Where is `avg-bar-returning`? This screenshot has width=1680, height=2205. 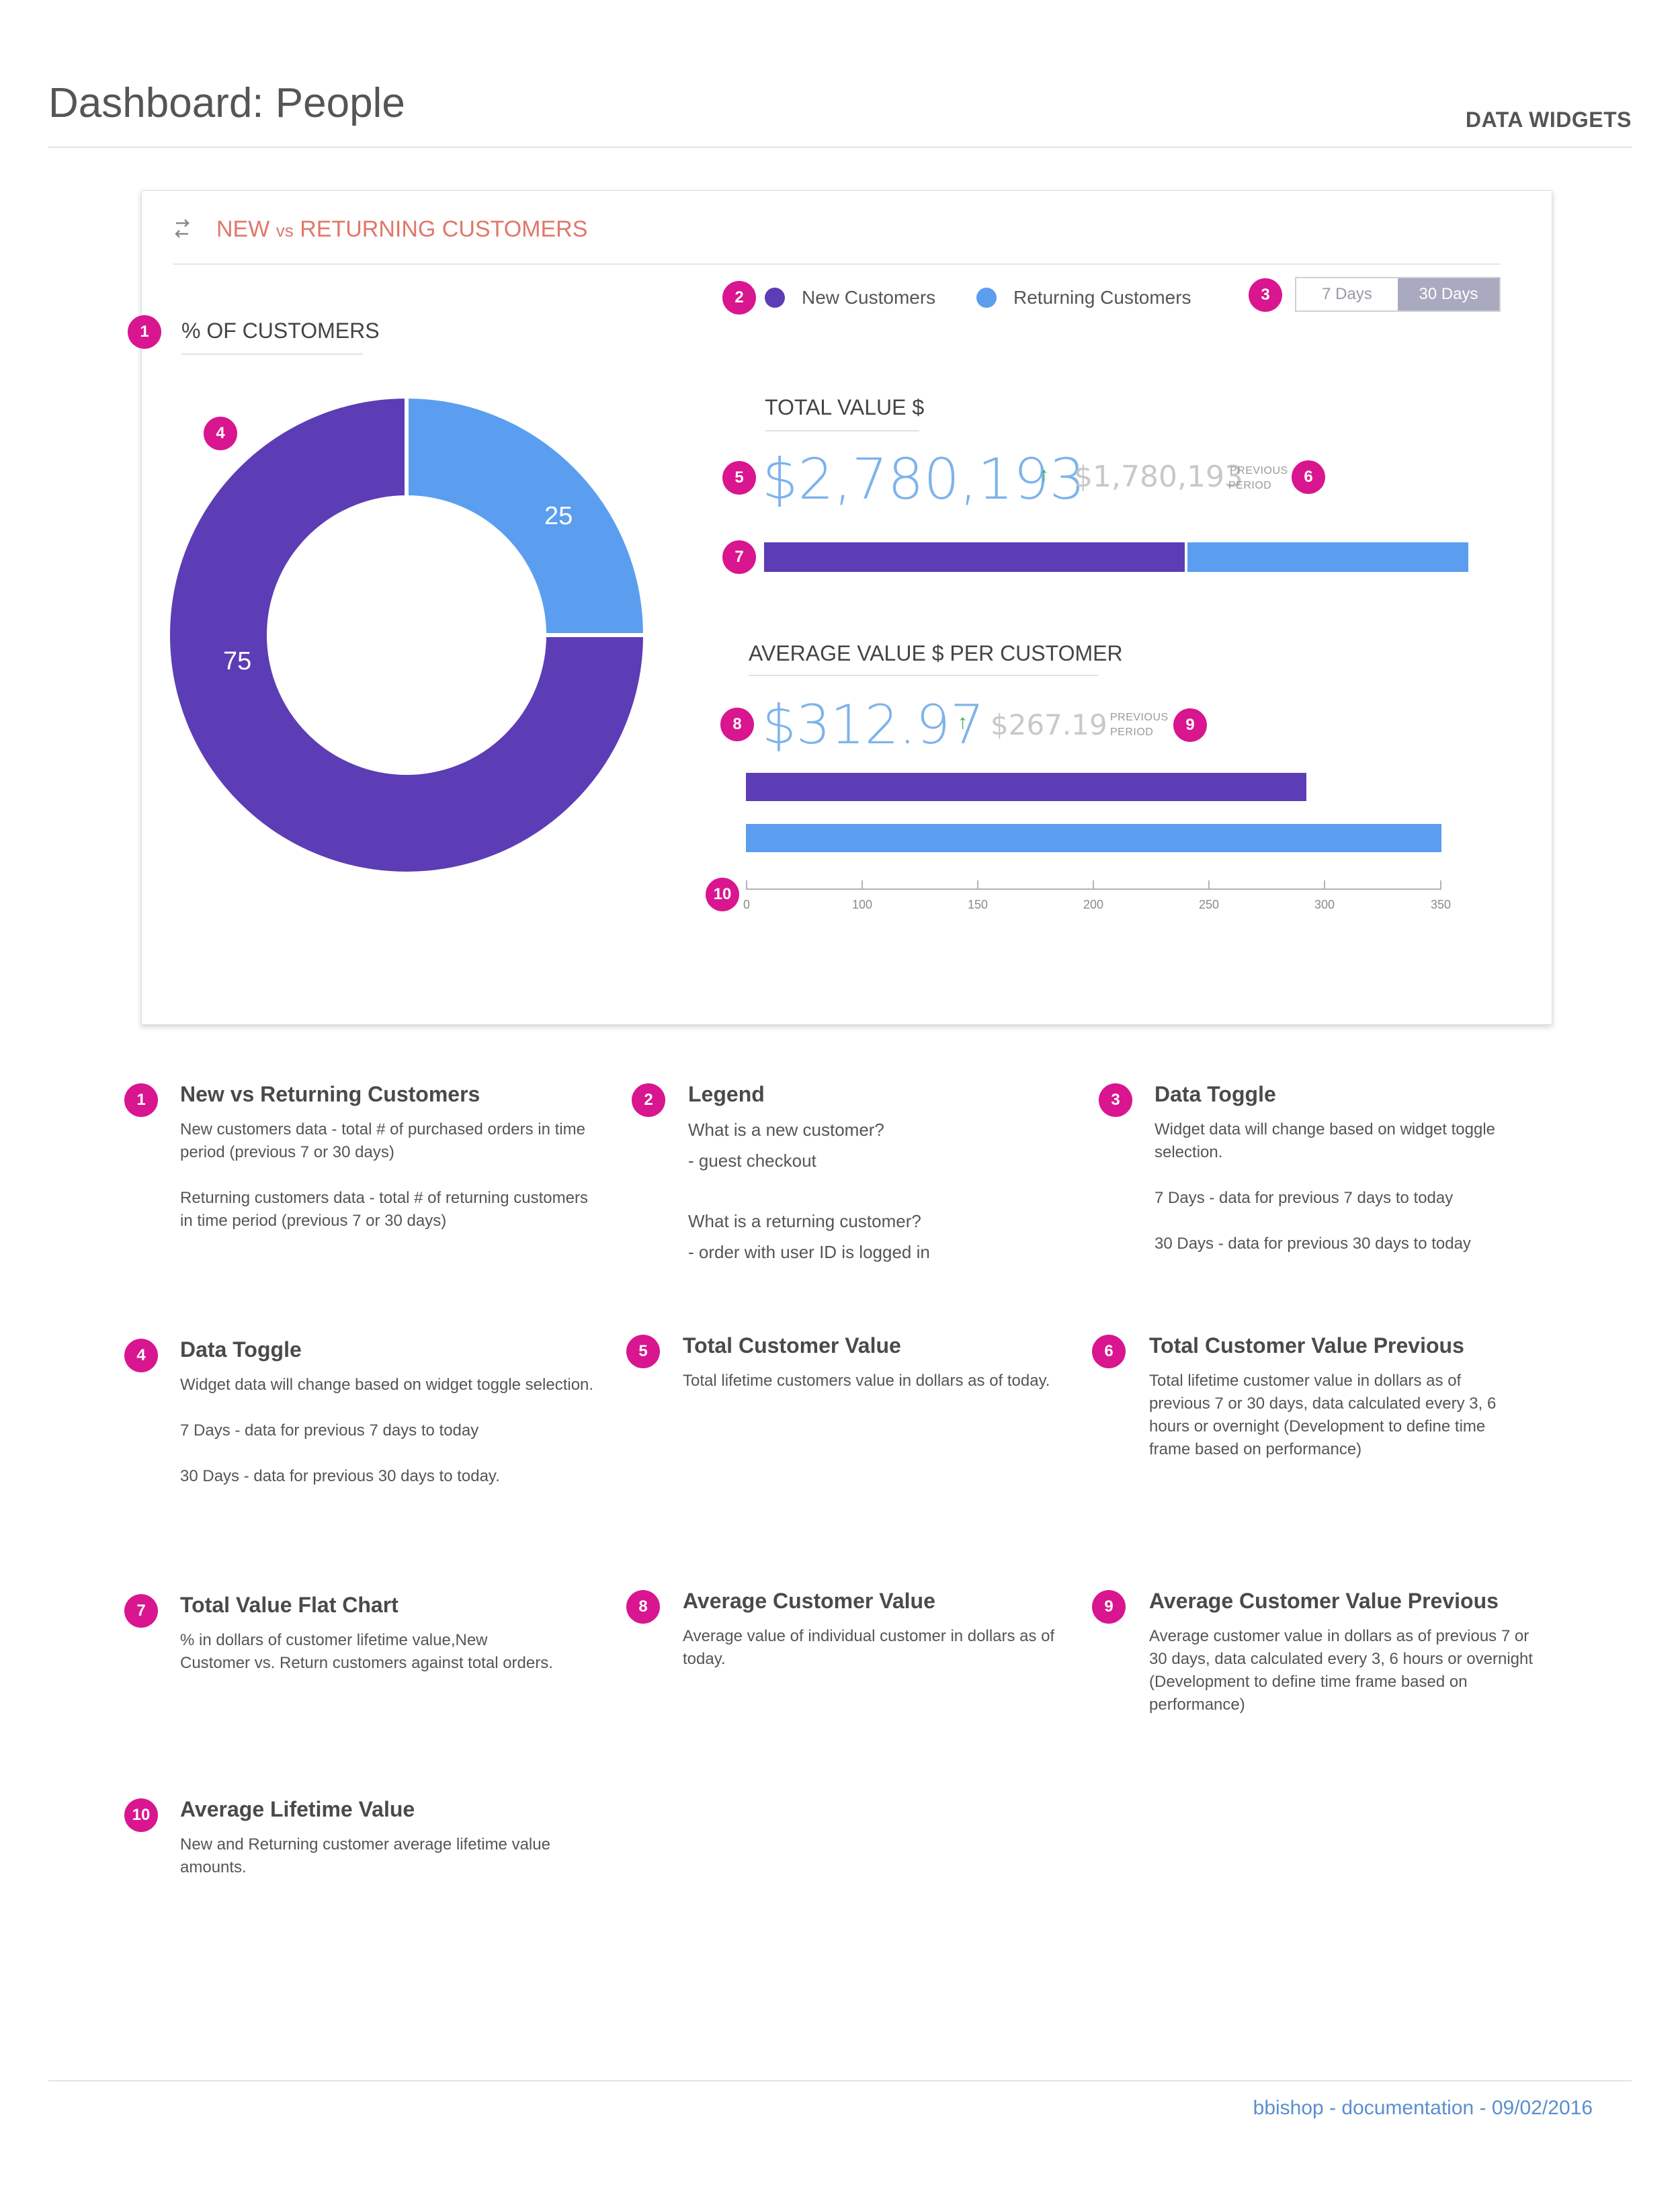
avg-bar-returning is located at coordinates (1093, 838).